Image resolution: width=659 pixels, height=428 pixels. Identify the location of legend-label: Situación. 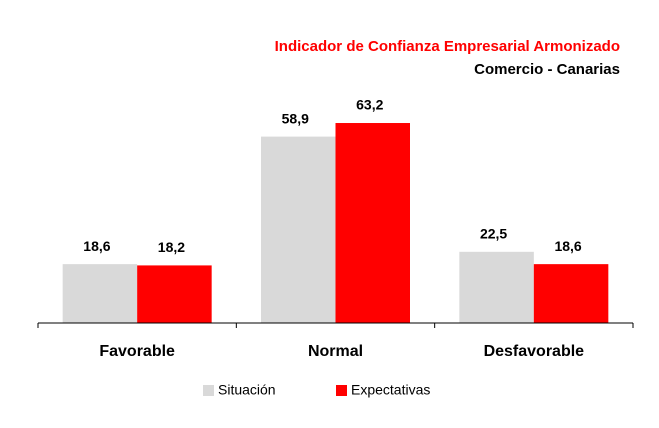
(247, 390).